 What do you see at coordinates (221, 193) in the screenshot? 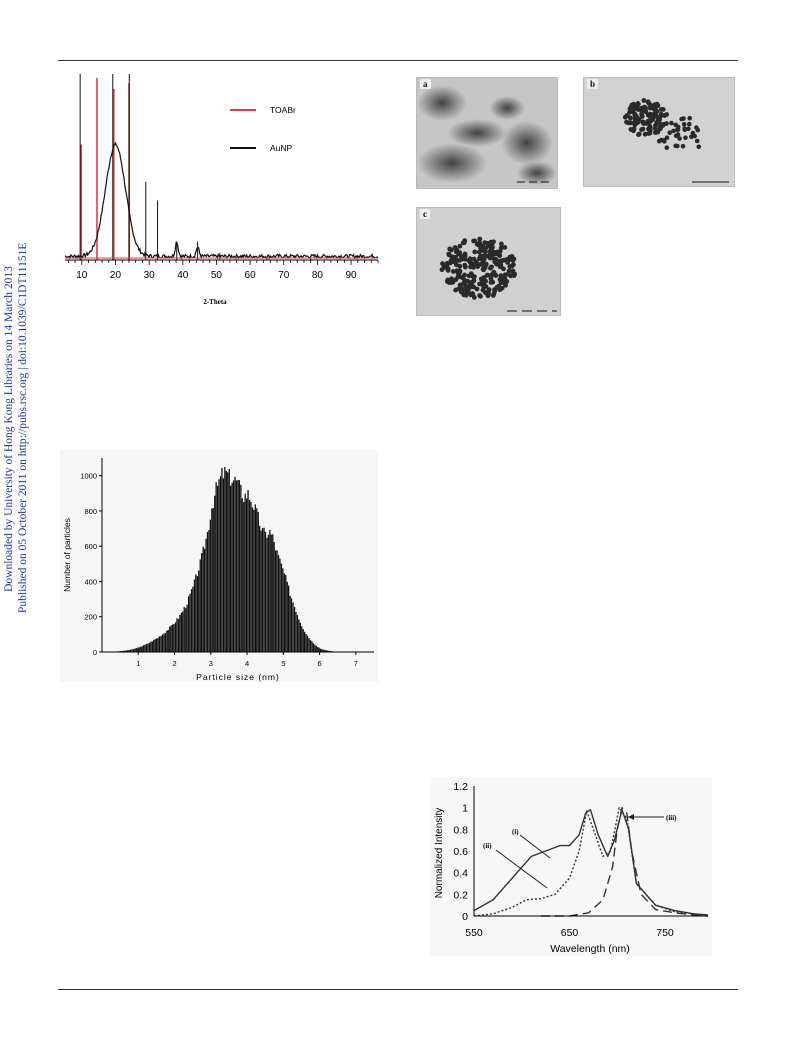
I see `xrd-figure: 10 20 30 40 50 60 70 80 90 2-Theta TOABr AuNP` at bounding box center [221, 193].